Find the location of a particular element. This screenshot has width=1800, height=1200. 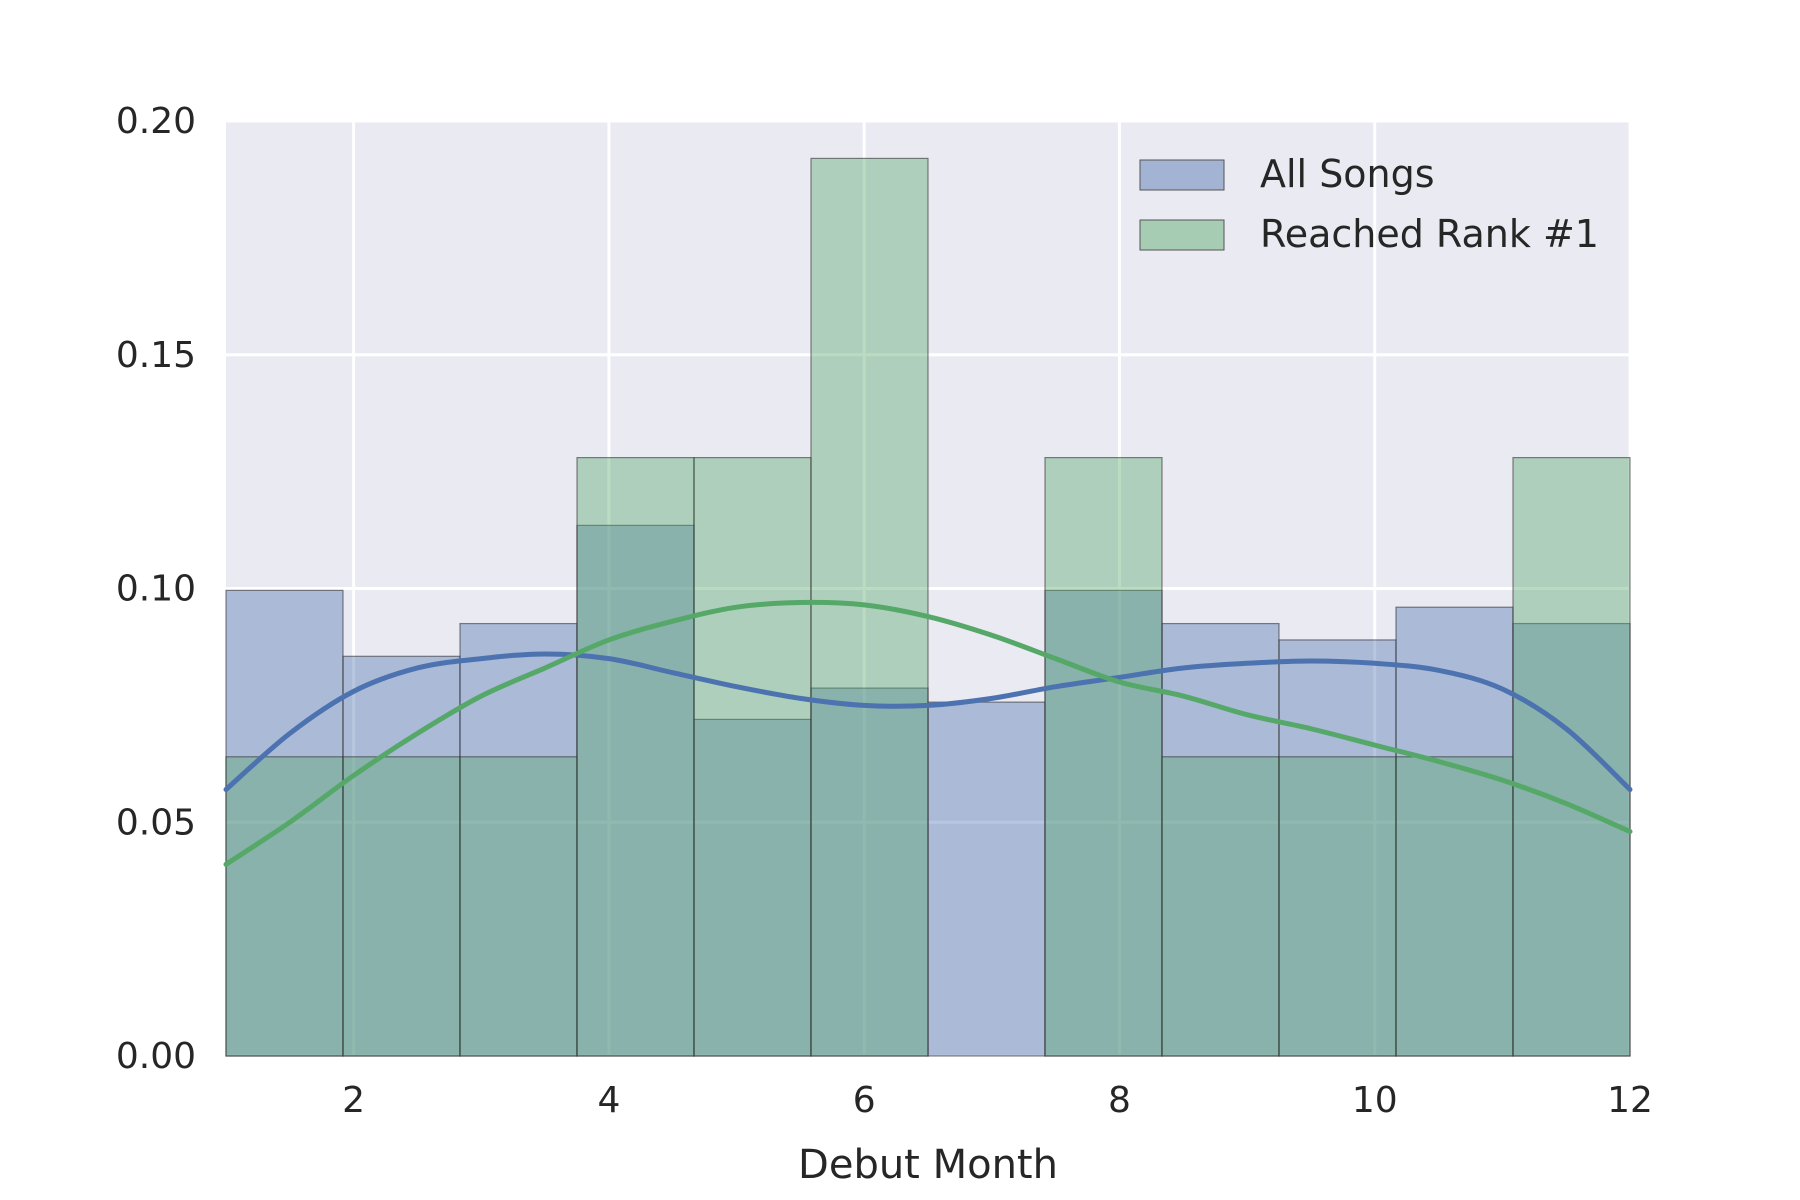

x-tick-label: 8 is located at coordinates (1119, 1100).